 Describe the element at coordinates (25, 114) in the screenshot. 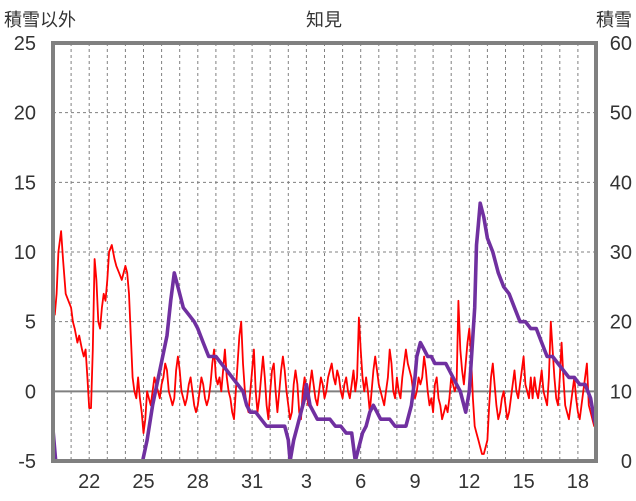

I see `left-tick-label: 20` at that location.